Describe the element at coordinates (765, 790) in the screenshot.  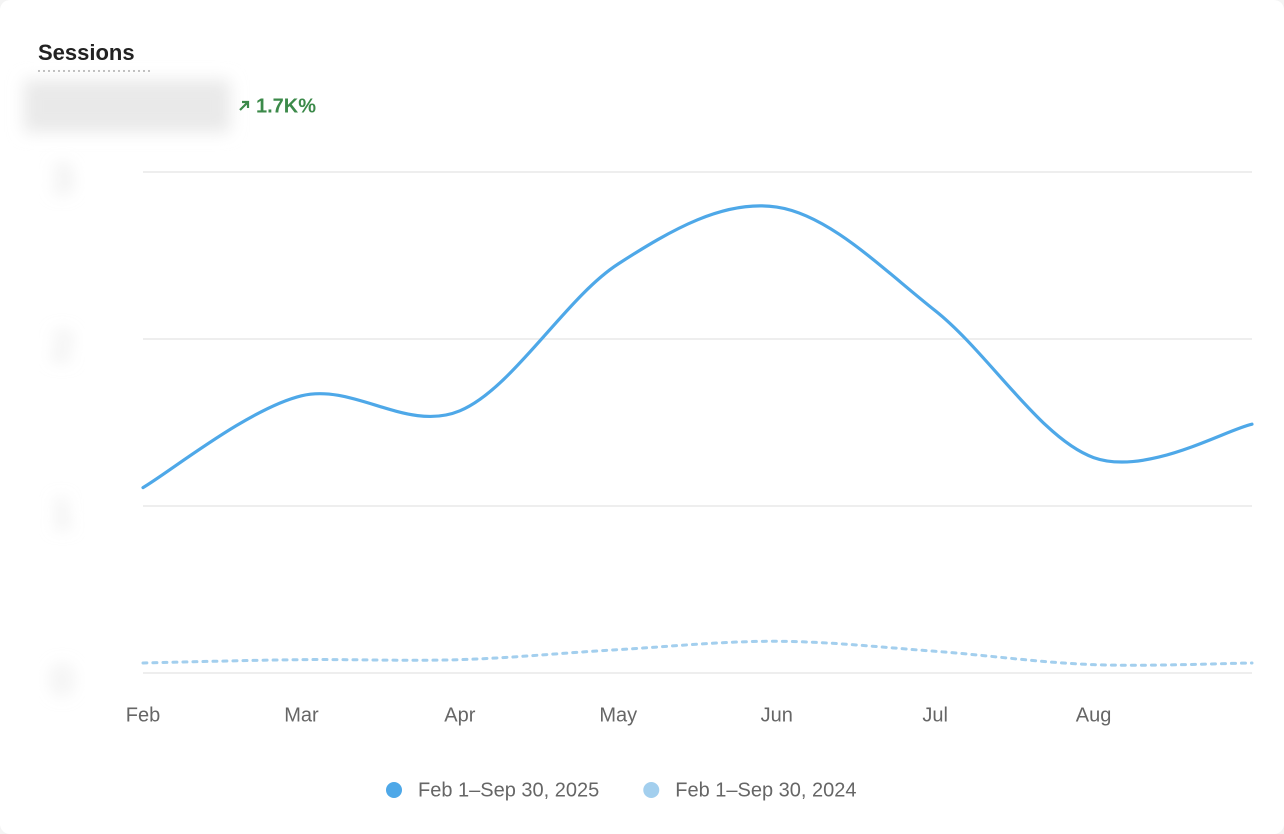
I see `legend-label: Feb 1–Sep 30, 2024` at that location.